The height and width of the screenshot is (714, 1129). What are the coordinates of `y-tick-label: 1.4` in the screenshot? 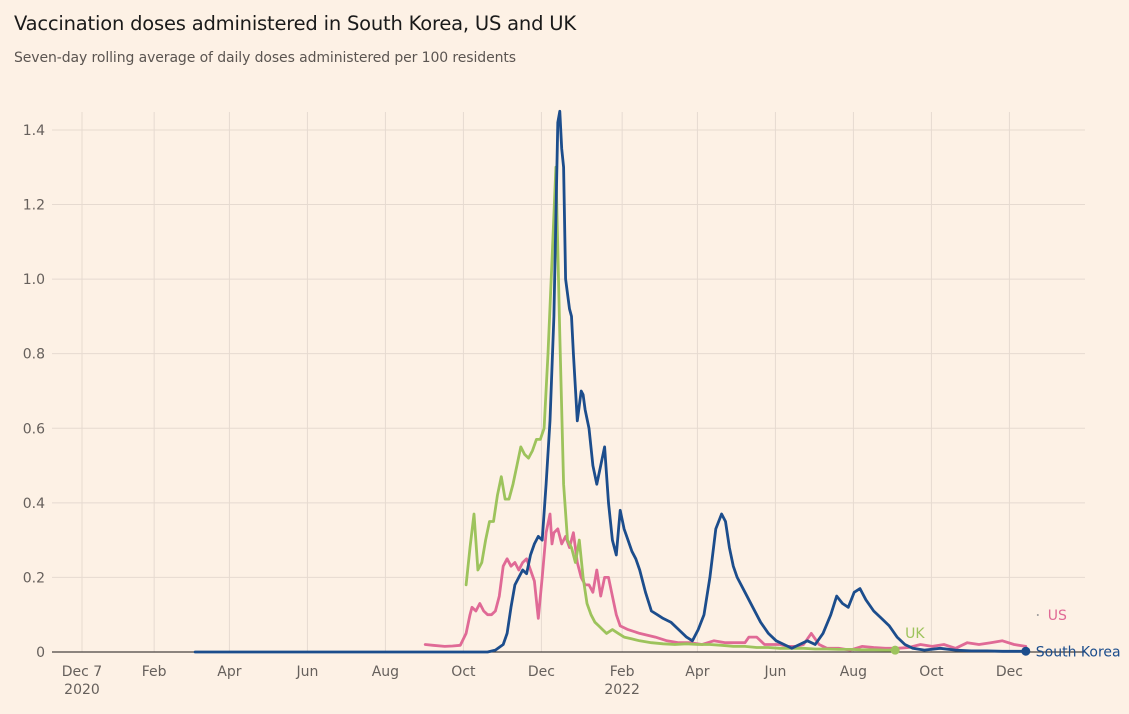 It's located at (34, 131).